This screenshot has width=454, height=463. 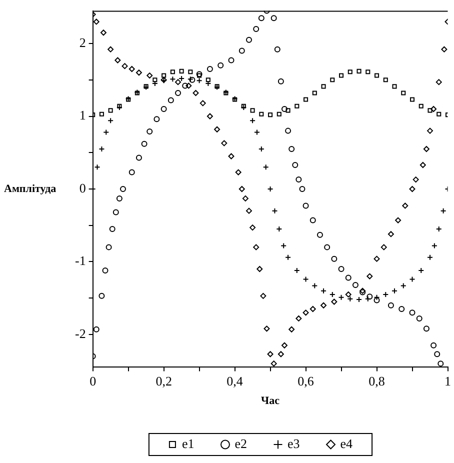 What do you see at coordinates (80, 333) in the screenshot?
I see `y-tick-label: -2` at bounding box center [80, 333].